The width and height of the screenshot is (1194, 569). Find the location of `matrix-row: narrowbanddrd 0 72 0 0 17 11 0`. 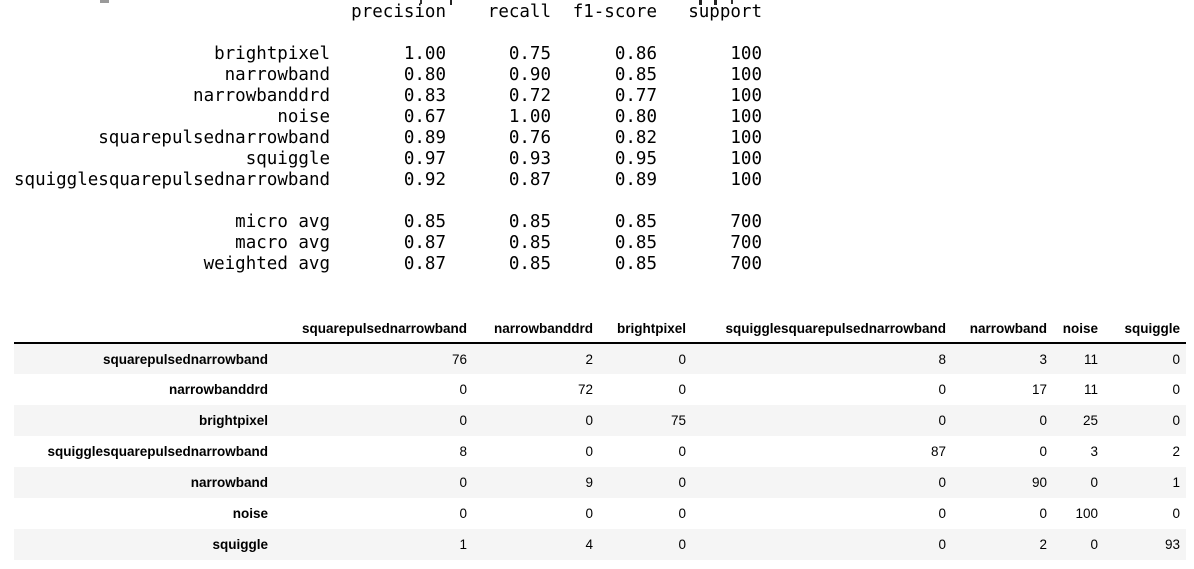

matrix-row: narrowbanddrd 0 72 0 0 17 11 0 is located at coordinates (600, 389).